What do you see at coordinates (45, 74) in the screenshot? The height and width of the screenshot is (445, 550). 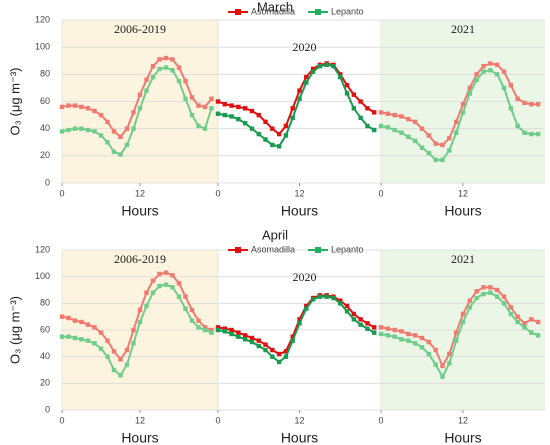 I see `y-tick-label: 80` at bounding box center [45, 74].